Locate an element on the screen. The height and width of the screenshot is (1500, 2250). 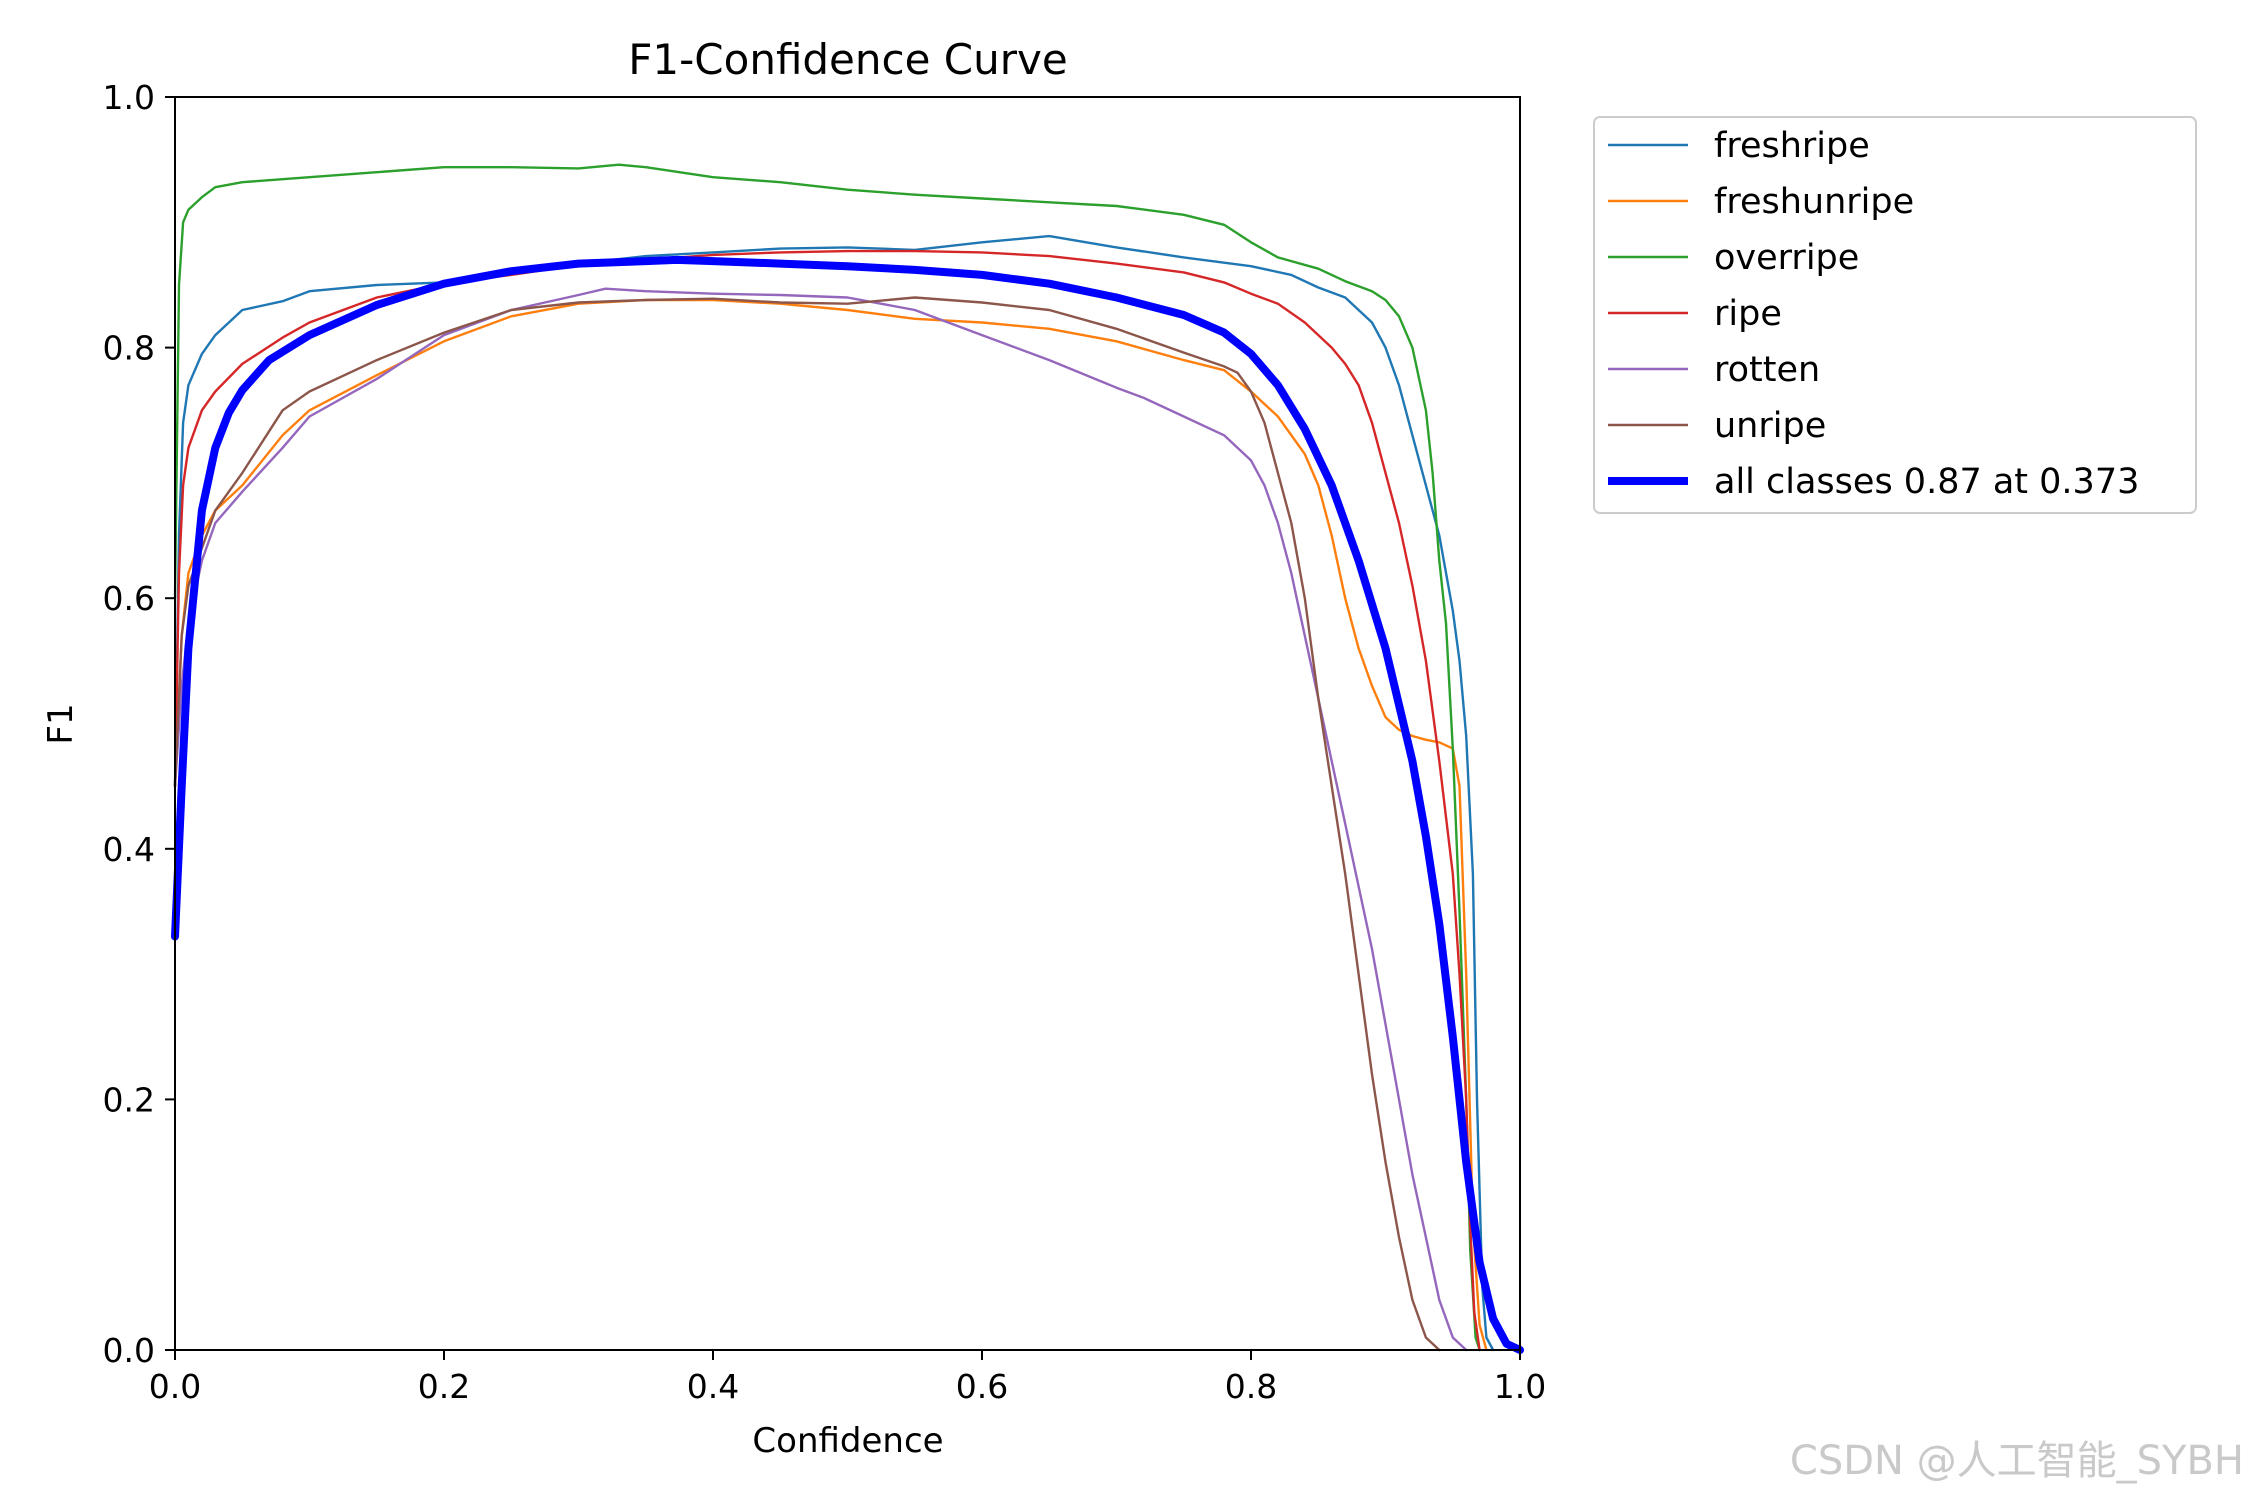
legend-label-2: overripe is located at coordinates (1786, 258).